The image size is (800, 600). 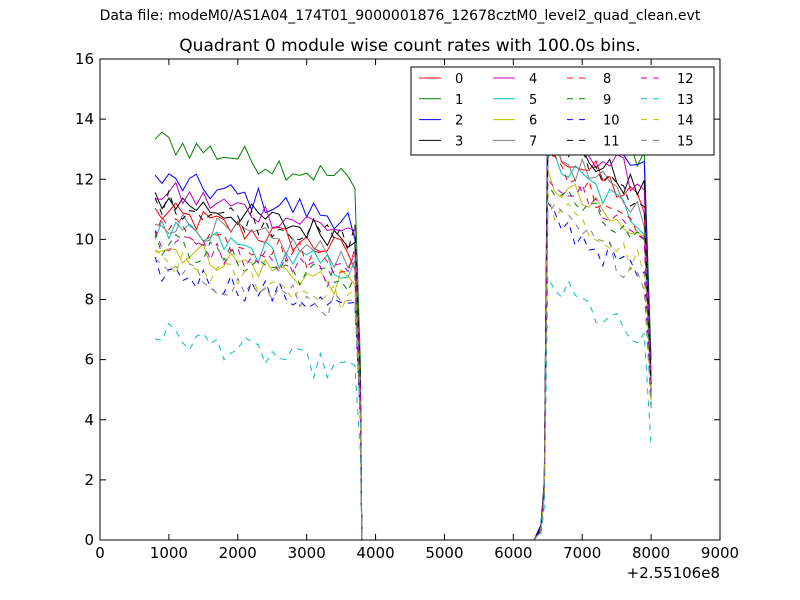 What do you see at coordinates (533, 79) in the screenshot?
I see `legend-label-4: 4` at bounding box center [533, 79].